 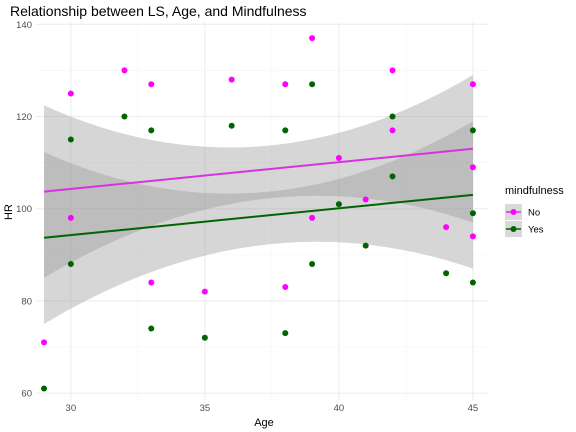 I want to click on legend-label-no: No, so click(x=534, y=213).